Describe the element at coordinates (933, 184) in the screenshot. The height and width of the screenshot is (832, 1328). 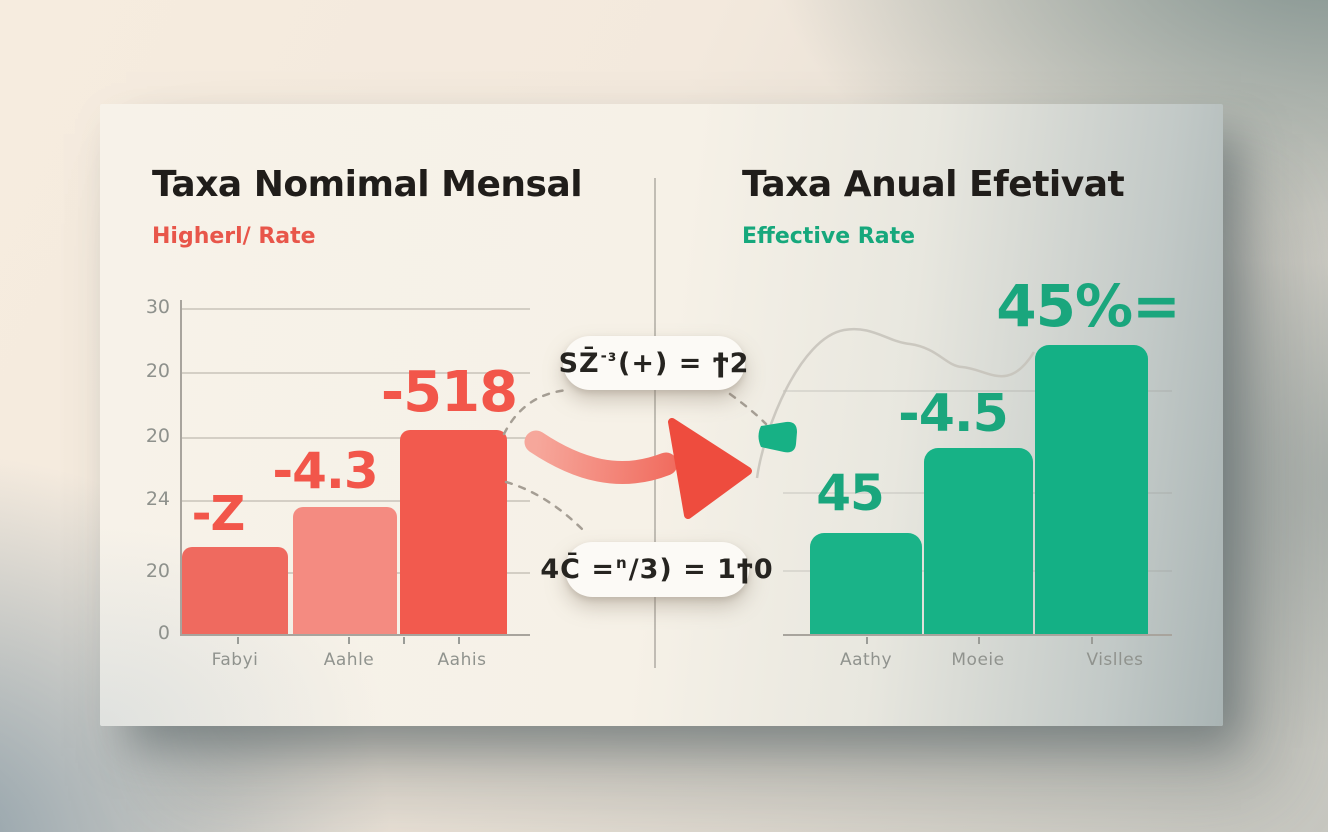
I see `right-chart-title: Taxa Anual Efetivat` at that location.